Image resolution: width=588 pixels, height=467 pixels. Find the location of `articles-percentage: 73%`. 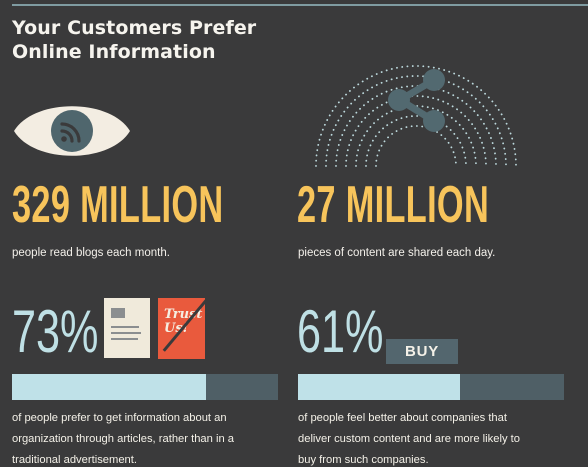

articles-percentage: 73% is located at coordinates (55, 331).